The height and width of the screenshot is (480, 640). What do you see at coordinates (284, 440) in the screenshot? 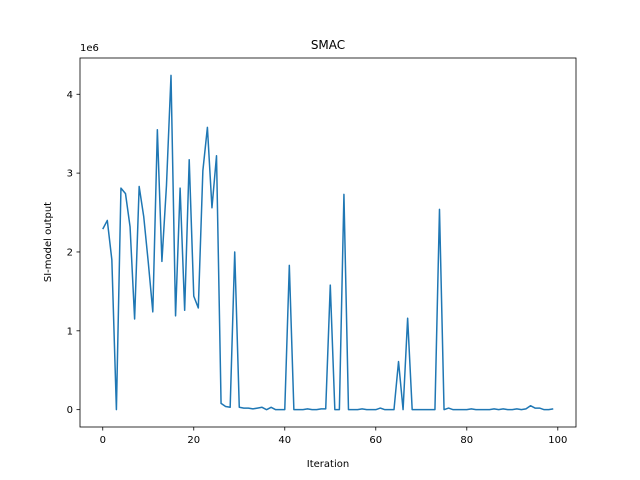
I see `x-tick-label: 40` at bounding box center [284, 440].